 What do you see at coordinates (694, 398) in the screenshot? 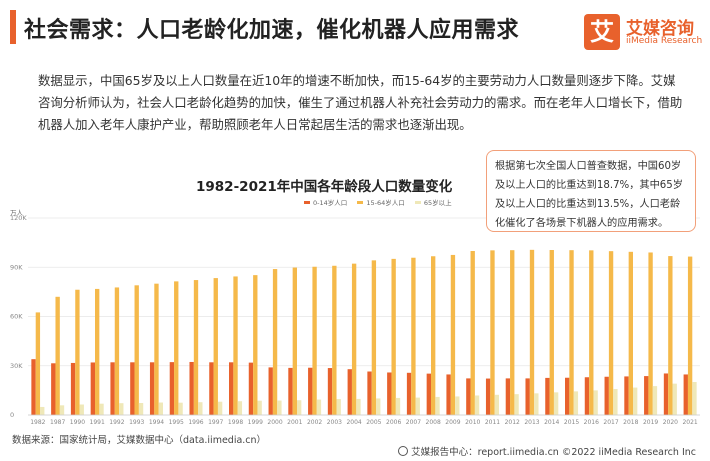
I see `bar-2-2021` at bounding box center [694, 398].